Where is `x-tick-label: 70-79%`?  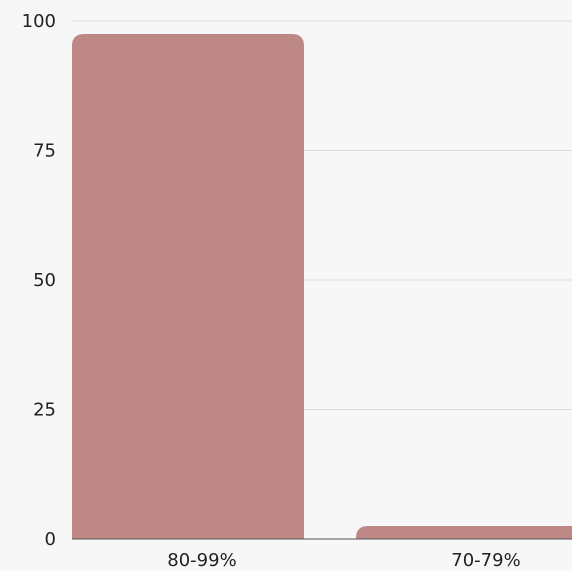
x-tick-label: 70-79% is located at coordinates (485, 560).